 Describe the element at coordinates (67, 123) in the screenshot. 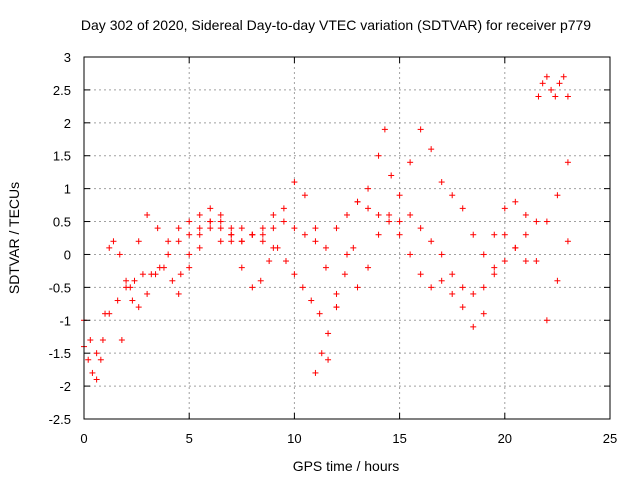

I see `y-tick-label: 2` at that location.